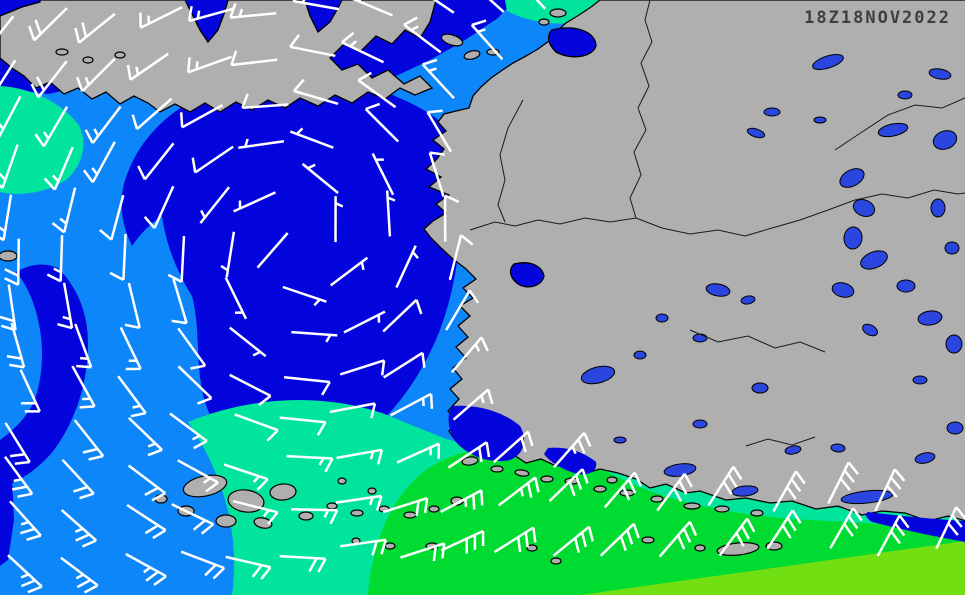 The width and height of the screenshot is (965, 595). I want to click on coastal-bay-mid, so click(527, 275).